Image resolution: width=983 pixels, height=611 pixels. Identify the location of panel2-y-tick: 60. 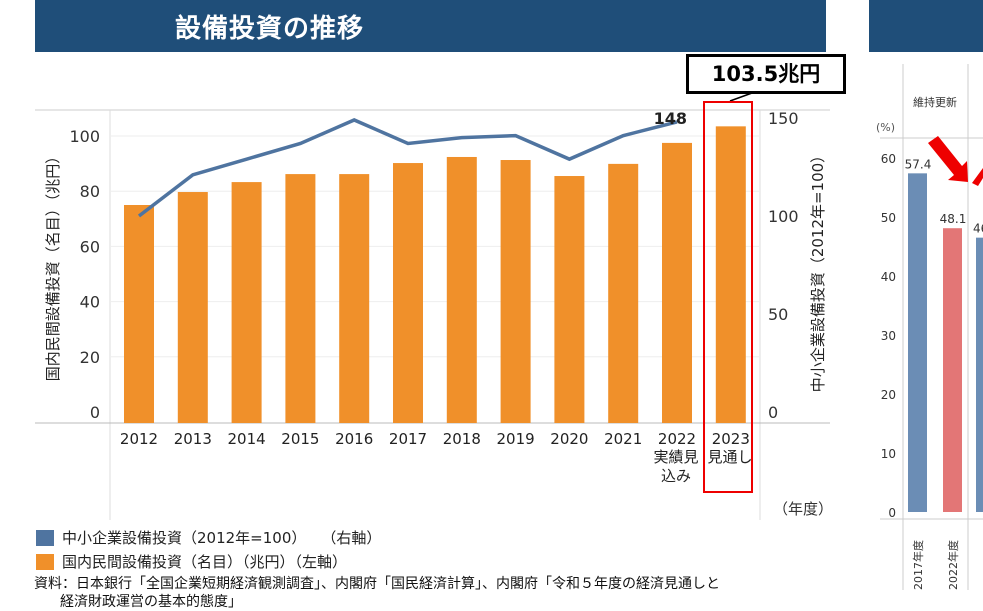
(888, 159).